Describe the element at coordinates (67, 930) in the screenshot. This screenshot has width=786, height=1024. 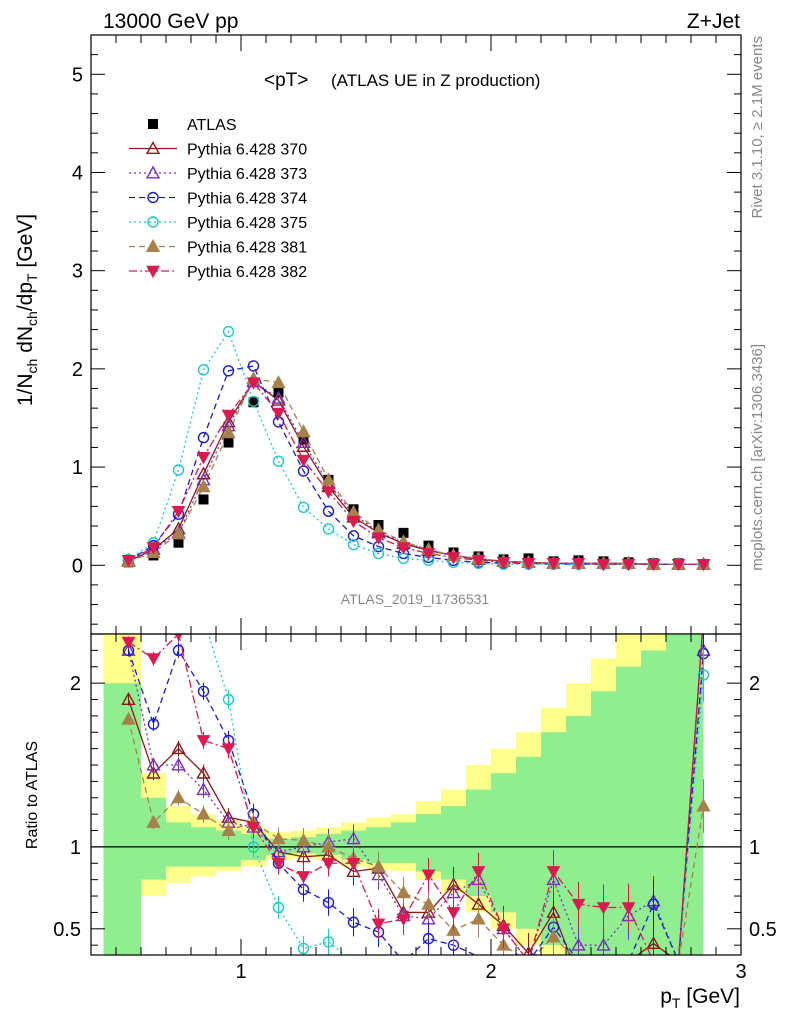
I see `ratio-y-tick-label-left: 0.5` at that location.